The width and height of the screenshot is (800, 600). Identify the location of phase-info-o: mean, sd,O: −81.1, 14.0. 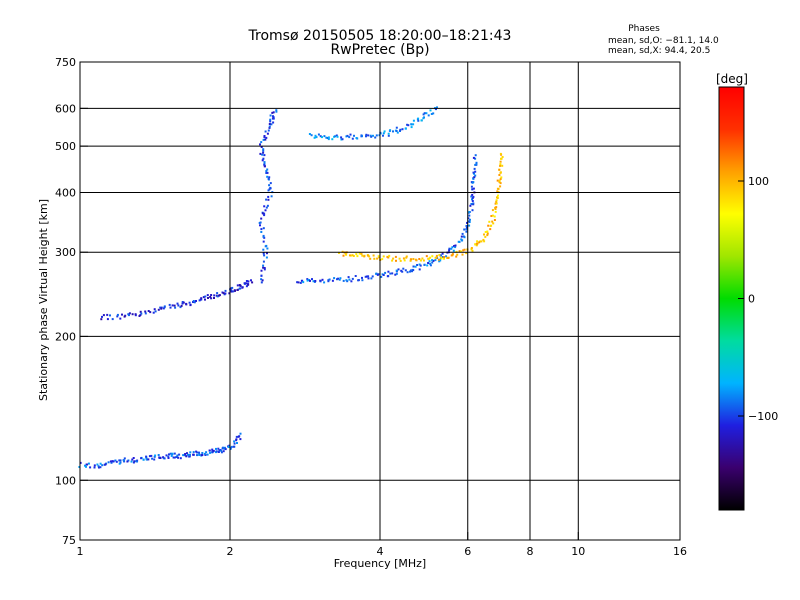
(663, 41).